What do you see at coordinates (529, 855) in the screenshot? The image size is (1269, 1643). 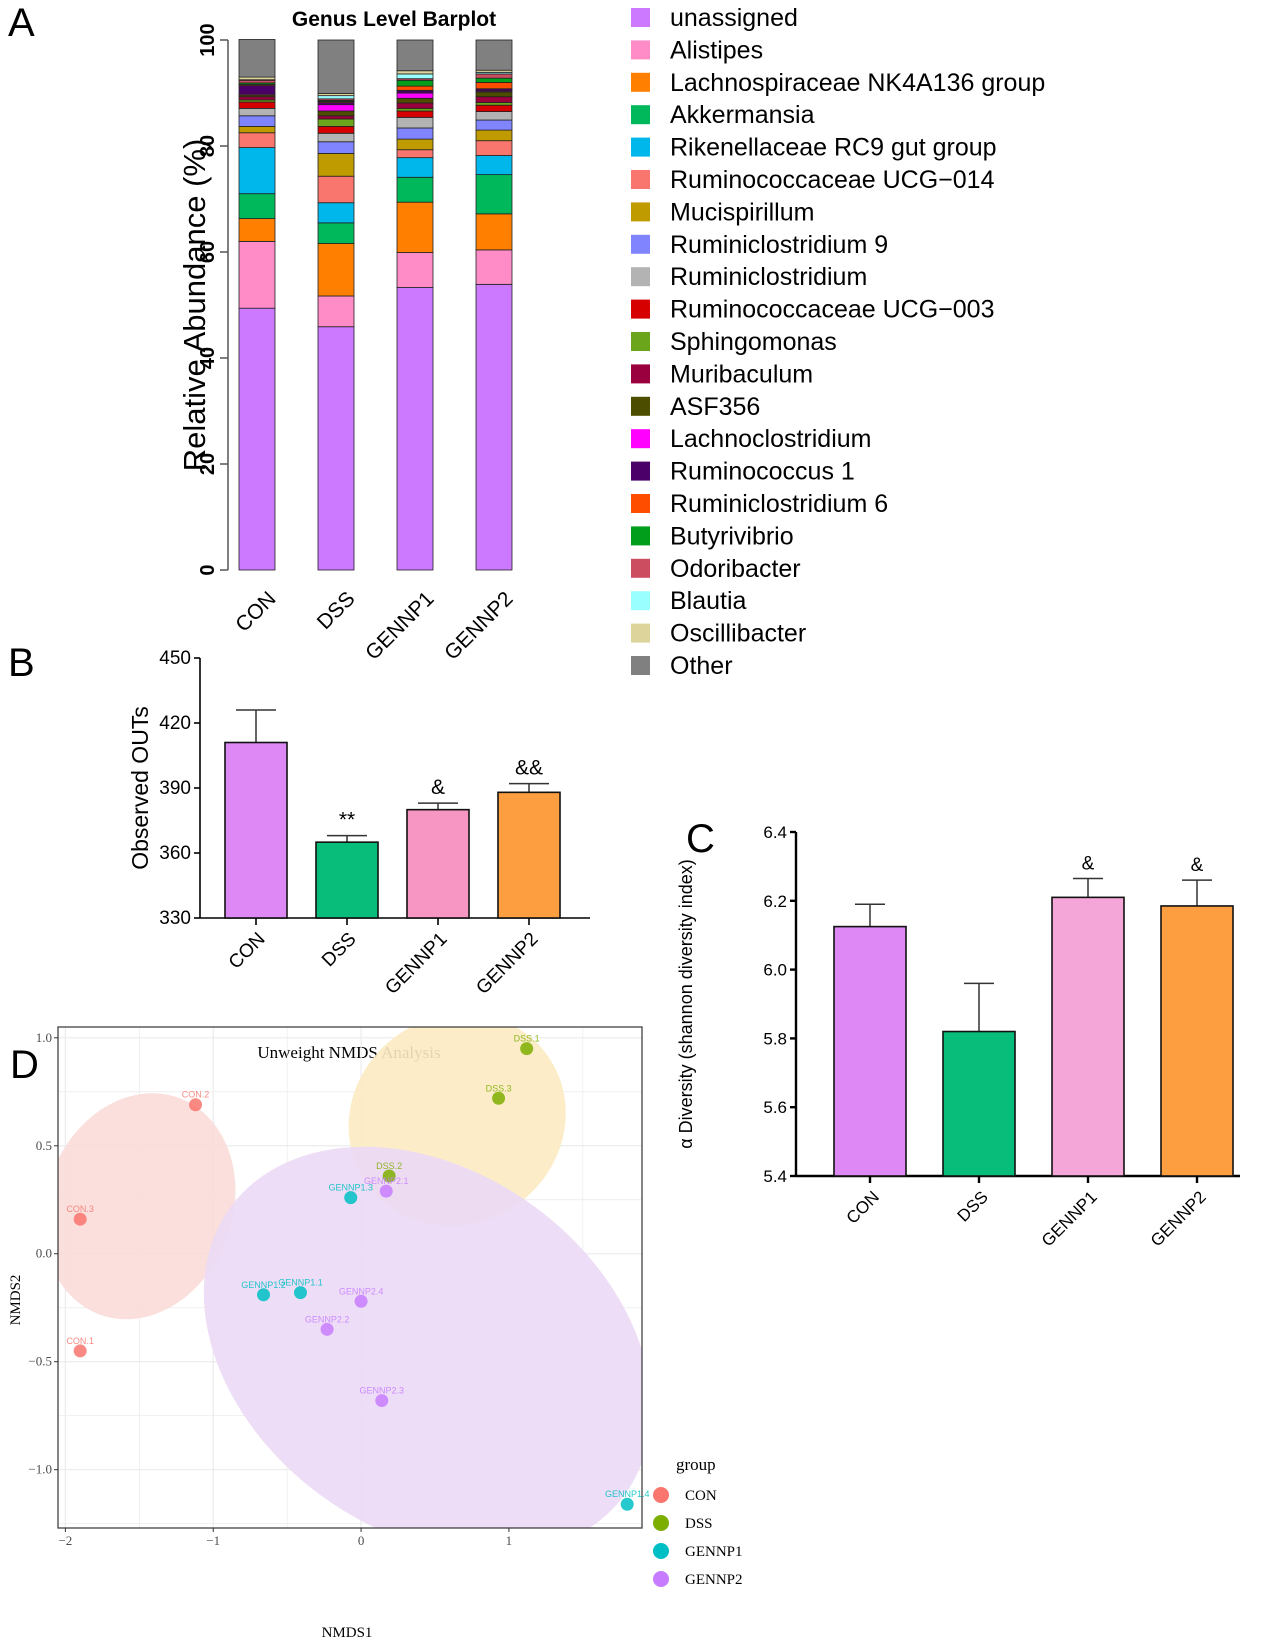 I see `panel-b-bar-gennp2` at bounding box center [529, 855].